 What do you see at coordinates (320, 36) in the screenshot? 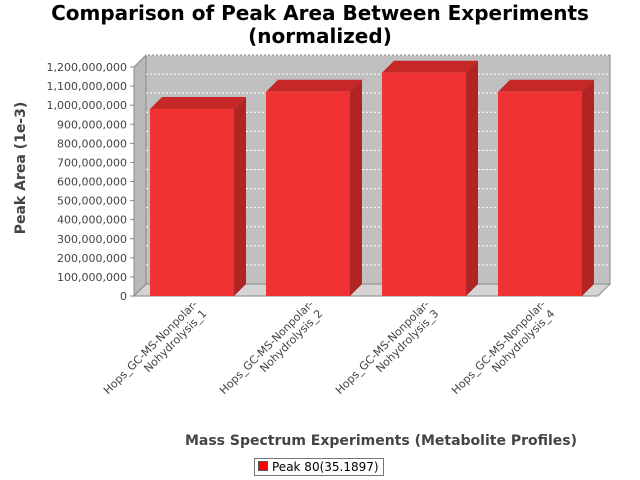
I see `chart-title-line-2: (normalized)` at bounding box center [320, 36].